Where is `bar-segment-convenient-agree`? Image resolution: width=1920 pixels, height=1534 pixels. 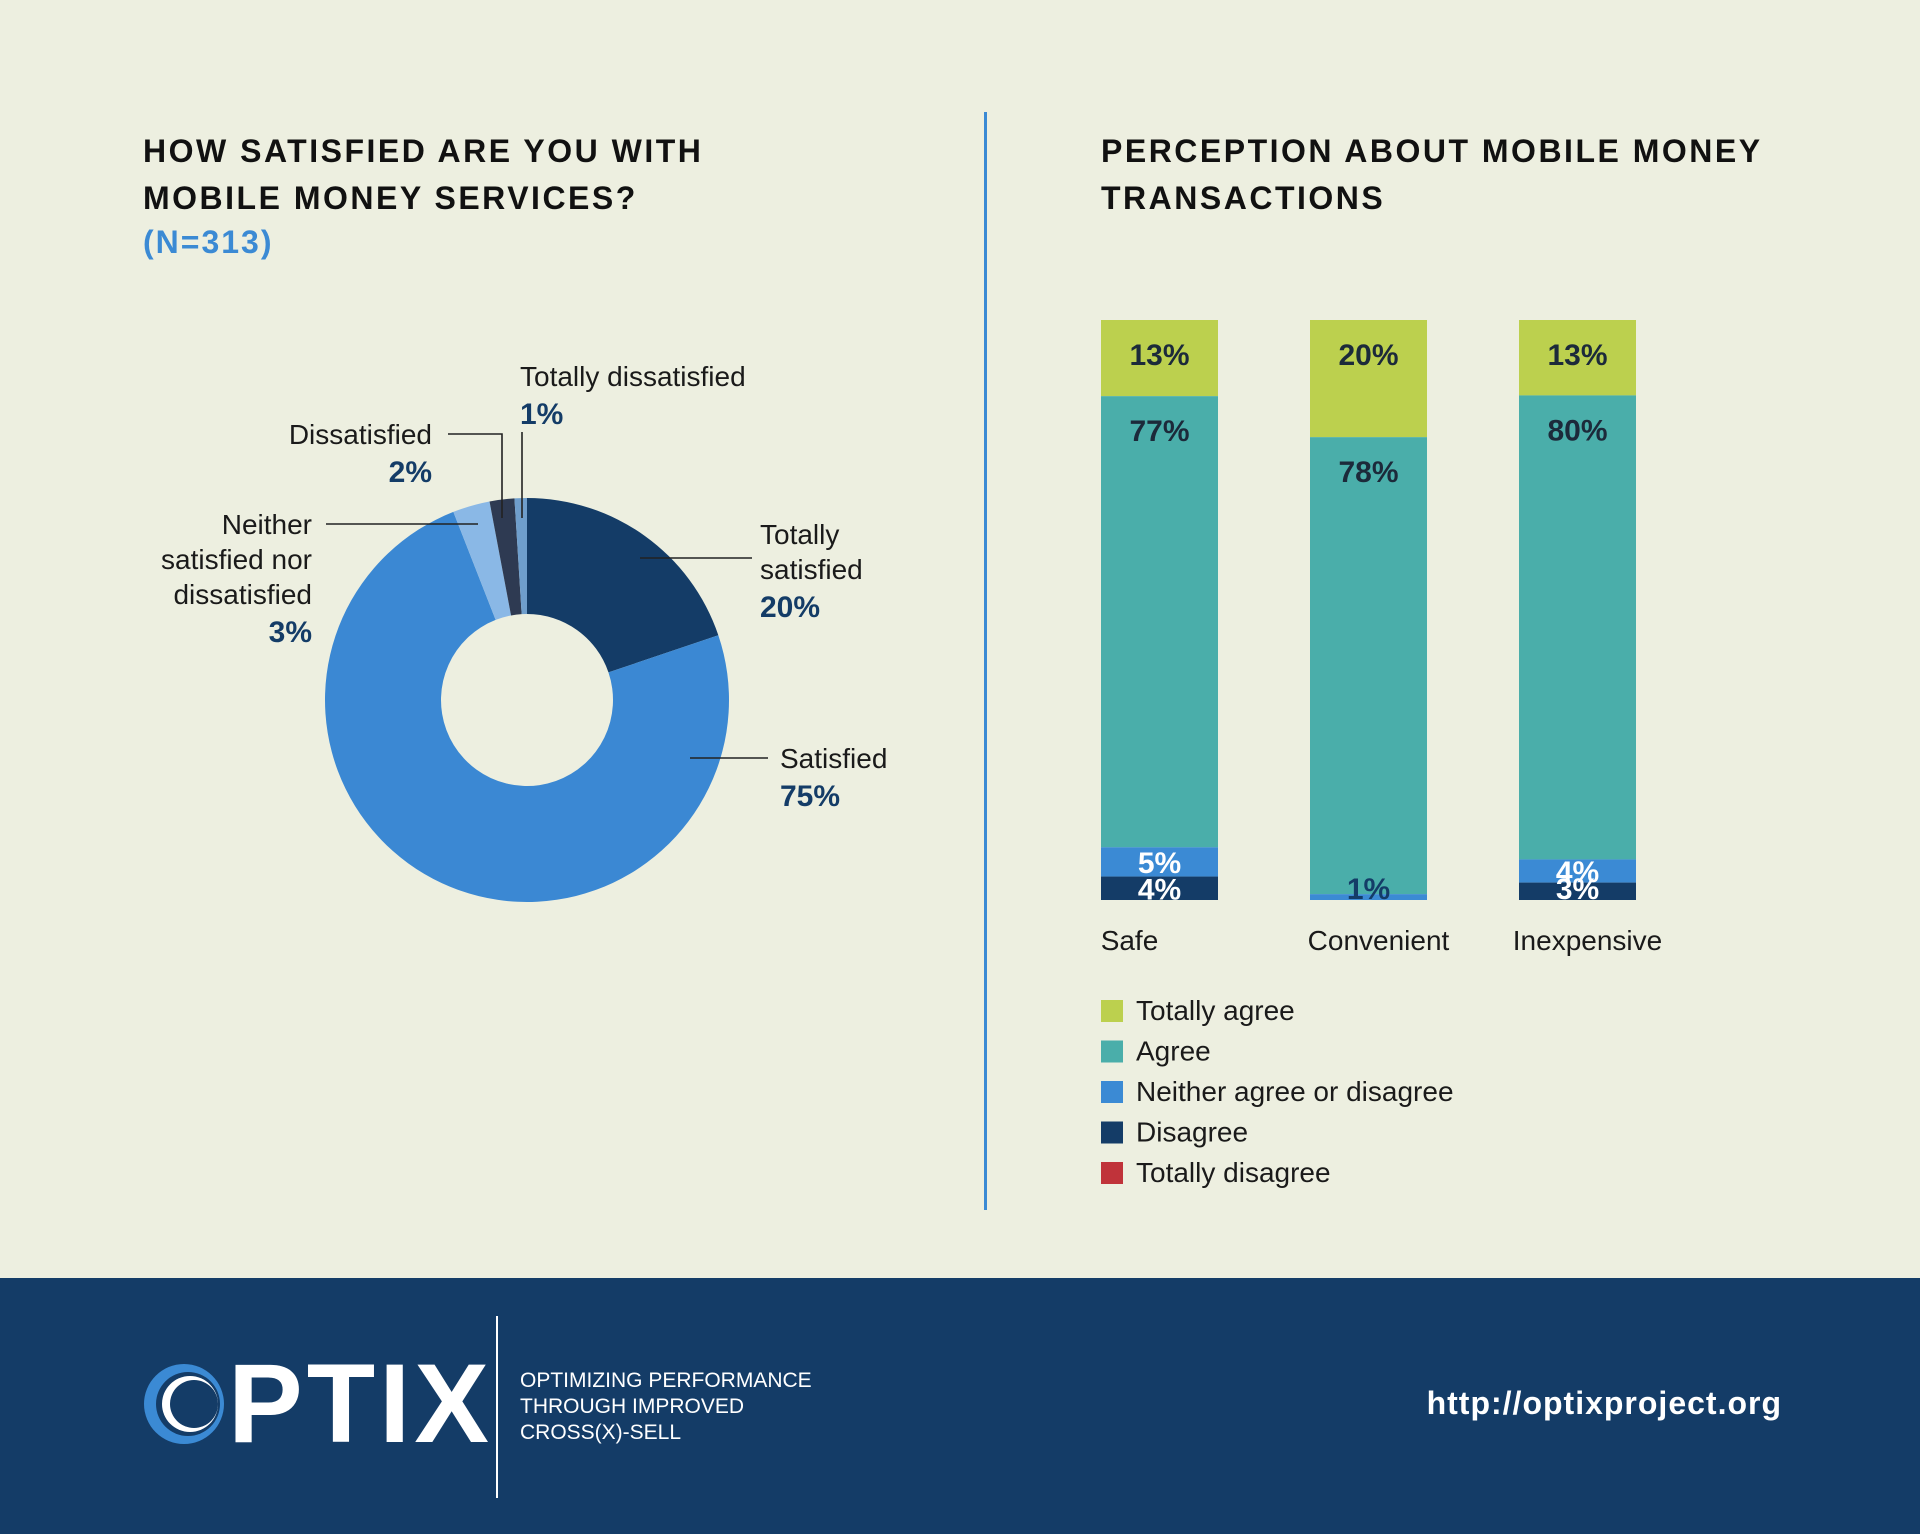
bar-segment-convenient-agree is located at coordinates (1368, 666).